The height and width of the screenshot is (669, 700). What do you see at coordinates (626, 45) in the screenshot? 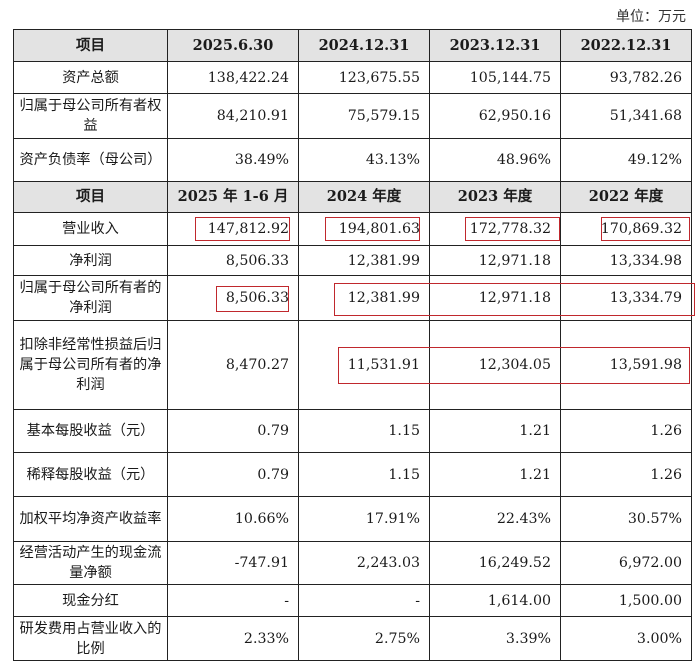
I see `header-cell: 2022.12.31` at bounding box center [626, 45].